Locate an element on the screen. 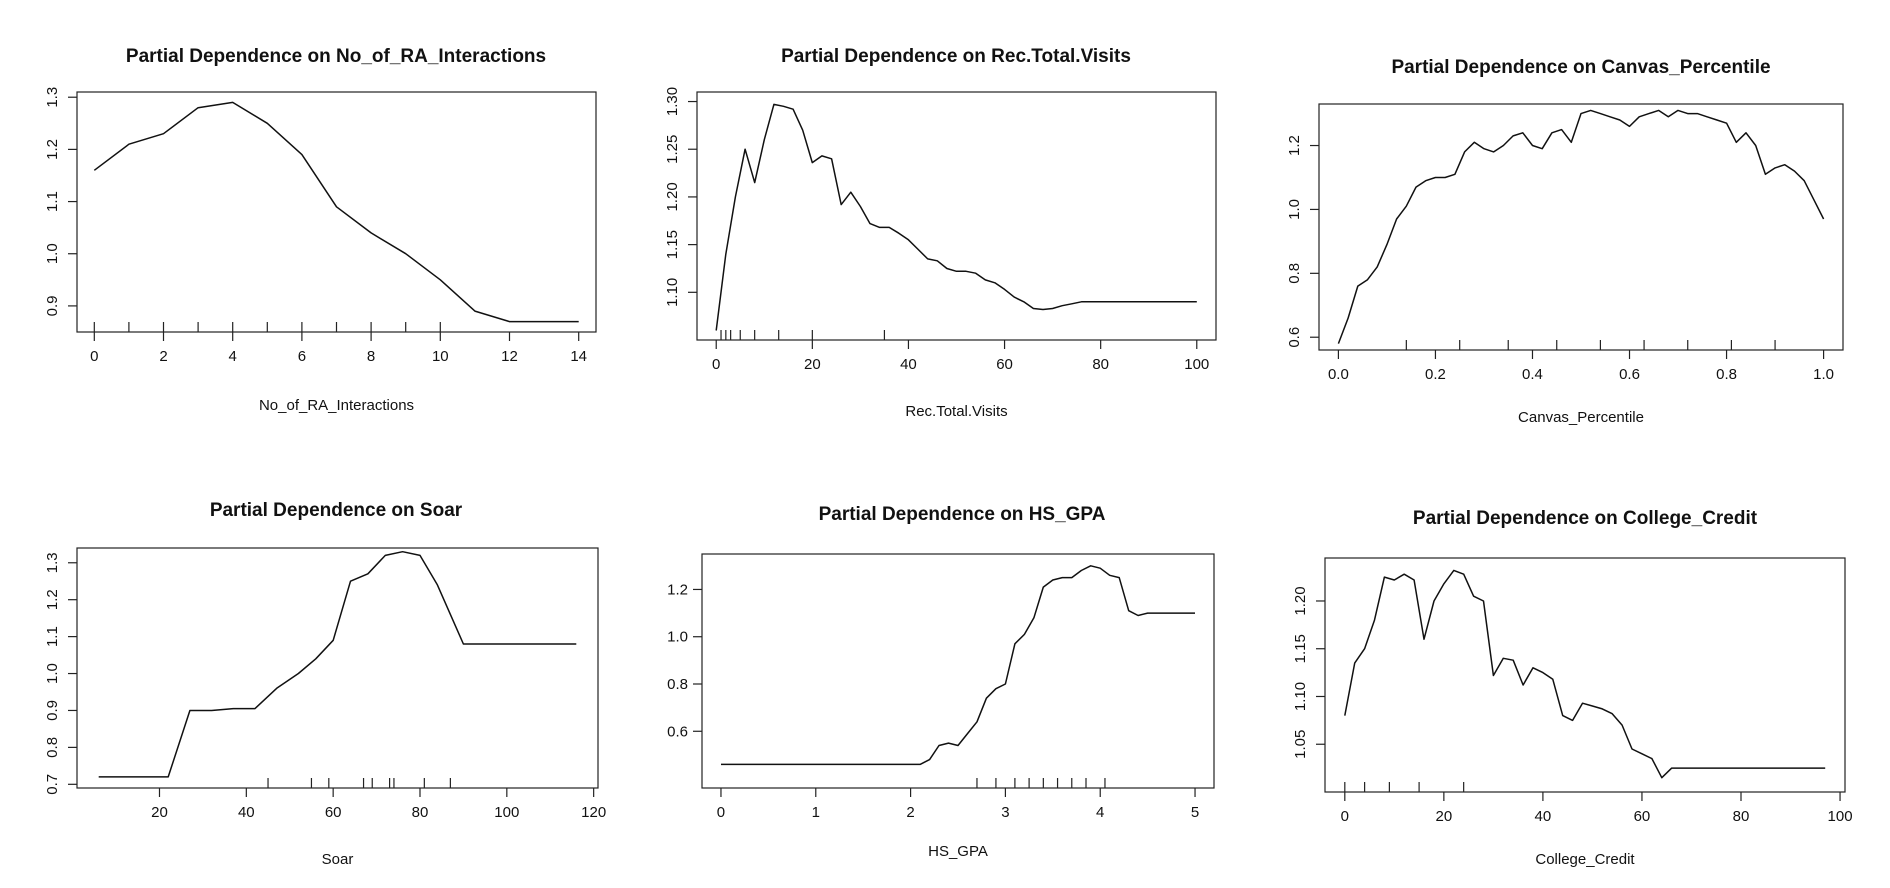 This screenshot has height=888, width=1890. x-tick-label: 3 is located at coordinates (1005, 812).